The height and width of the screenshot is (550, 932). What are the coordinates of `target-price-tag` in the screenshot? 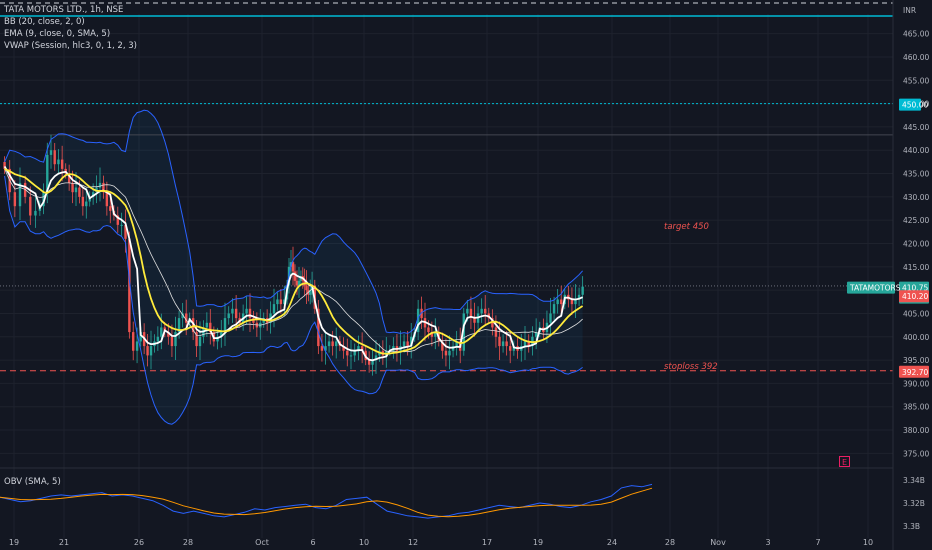 It's located at (910, 104).